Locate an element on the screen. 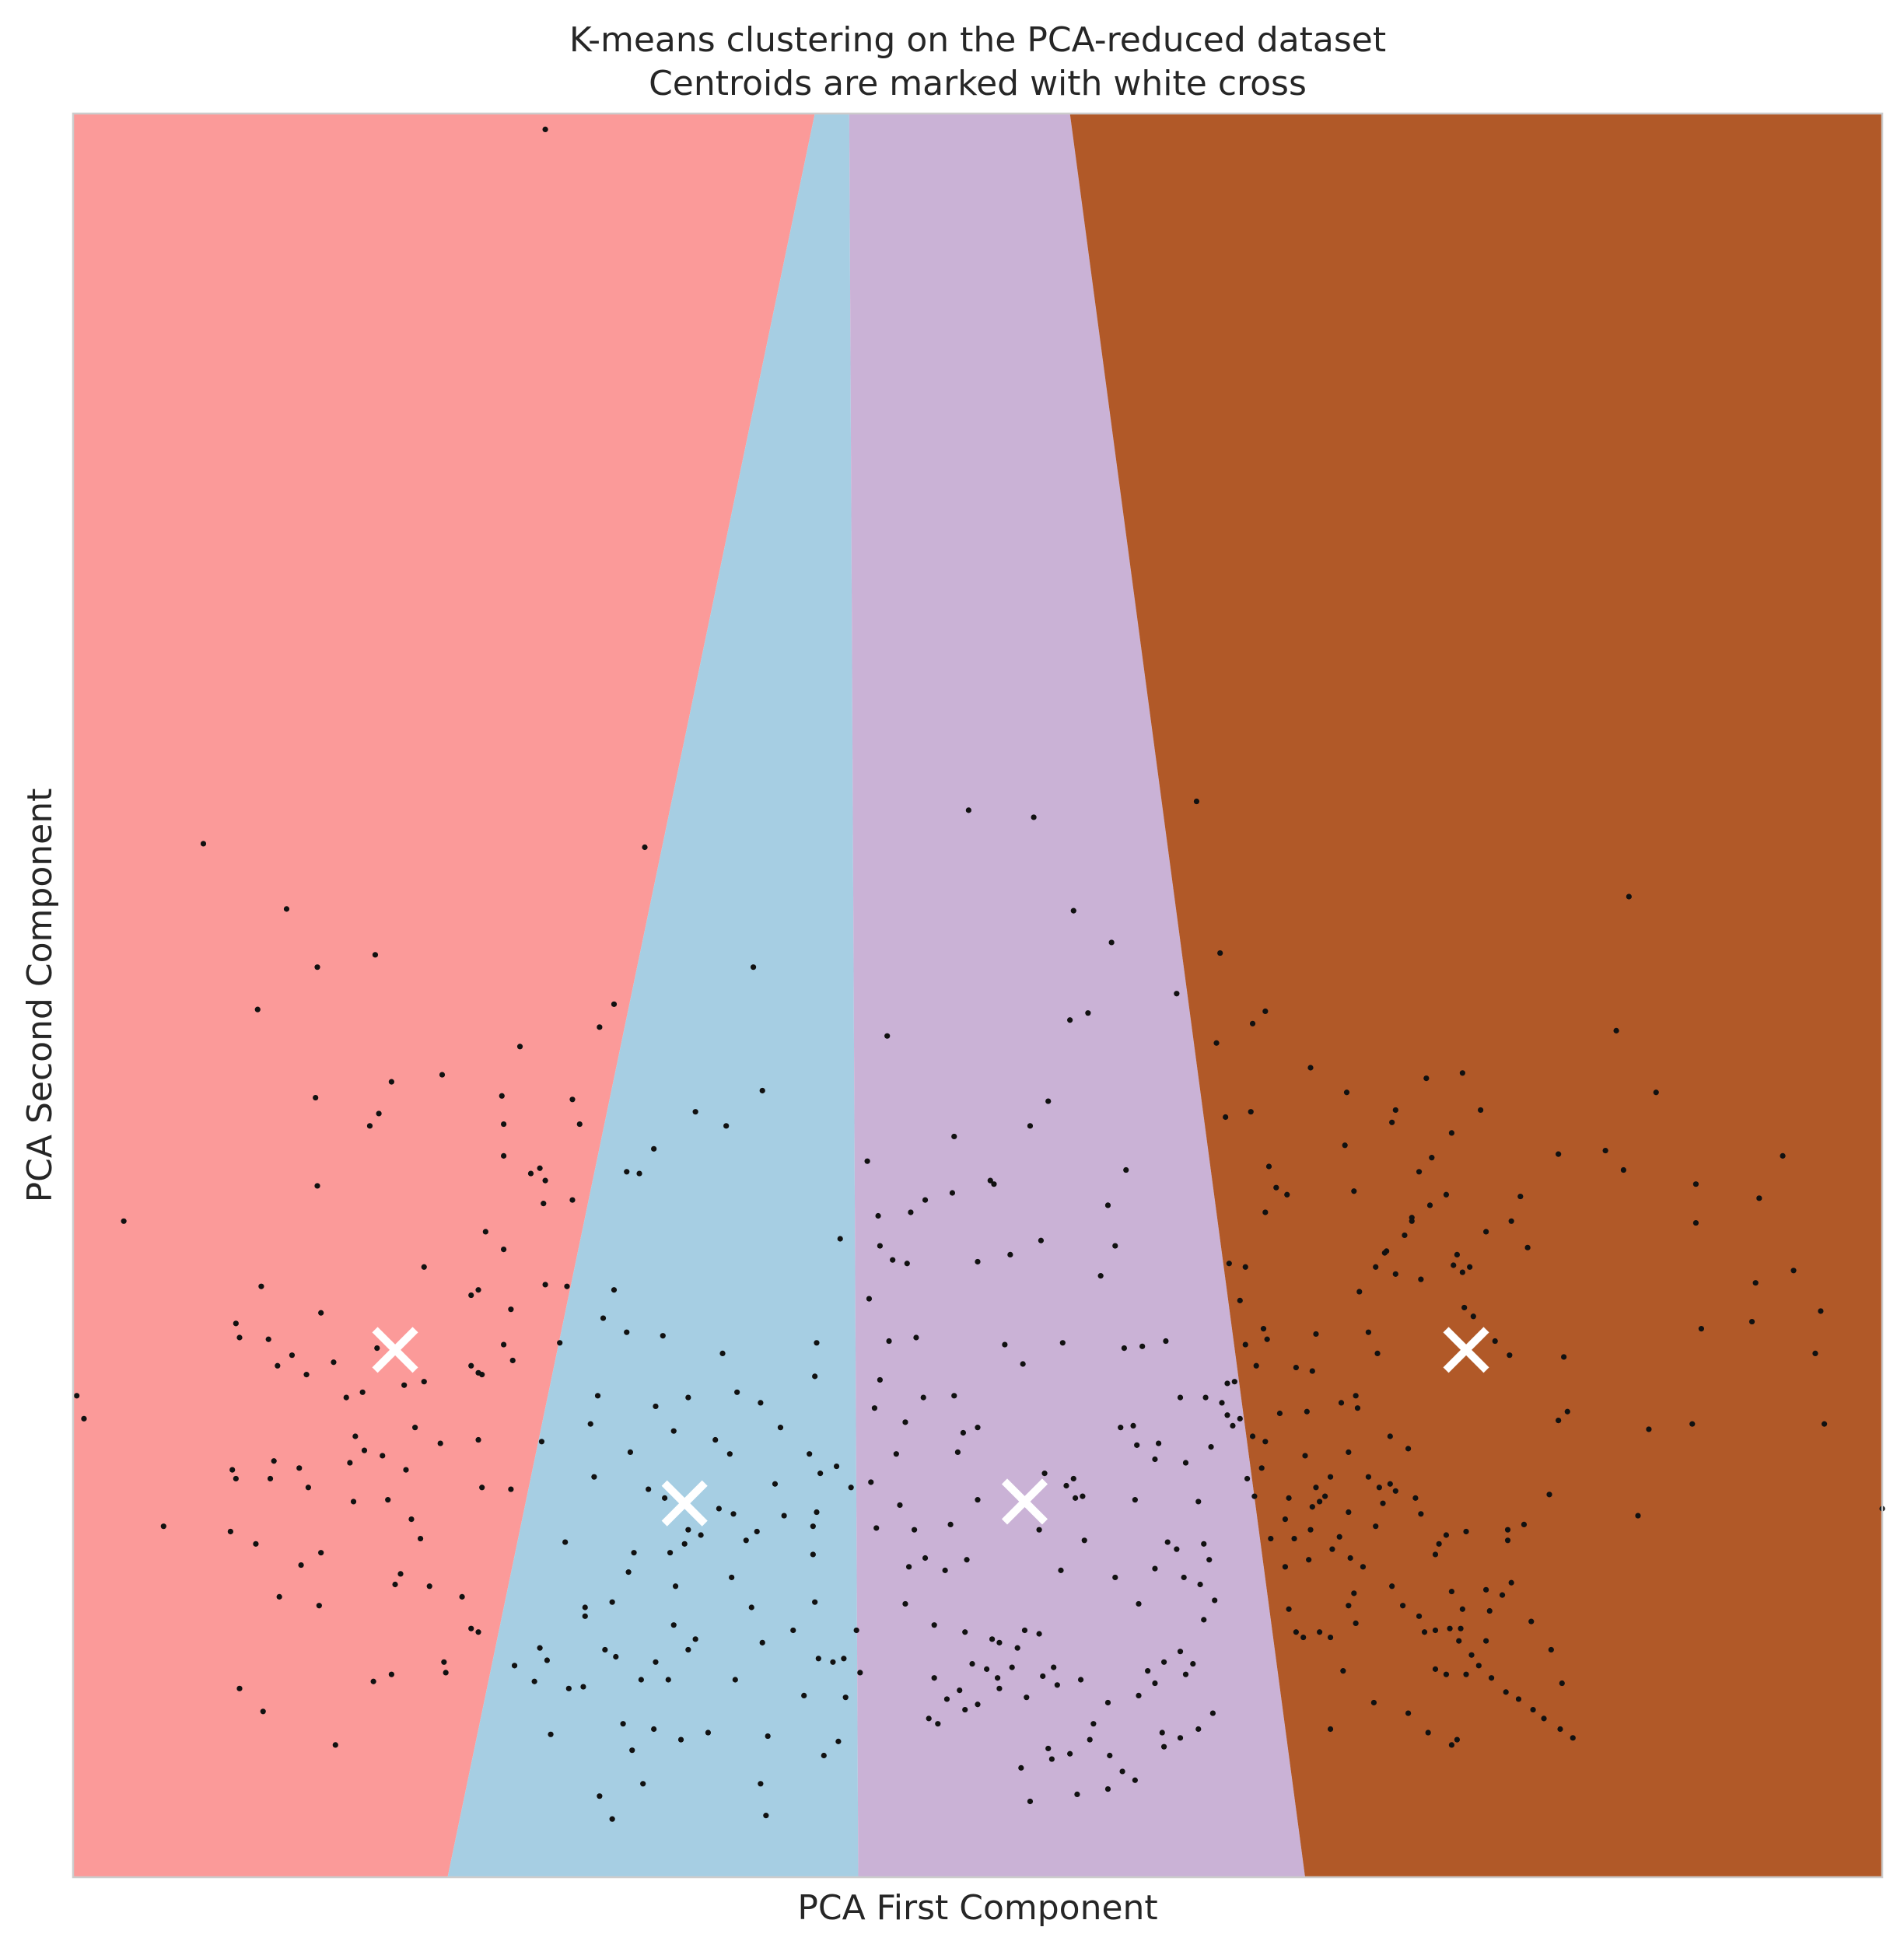  centroid-cross-stroke is located at coordinates (1024, 1501).